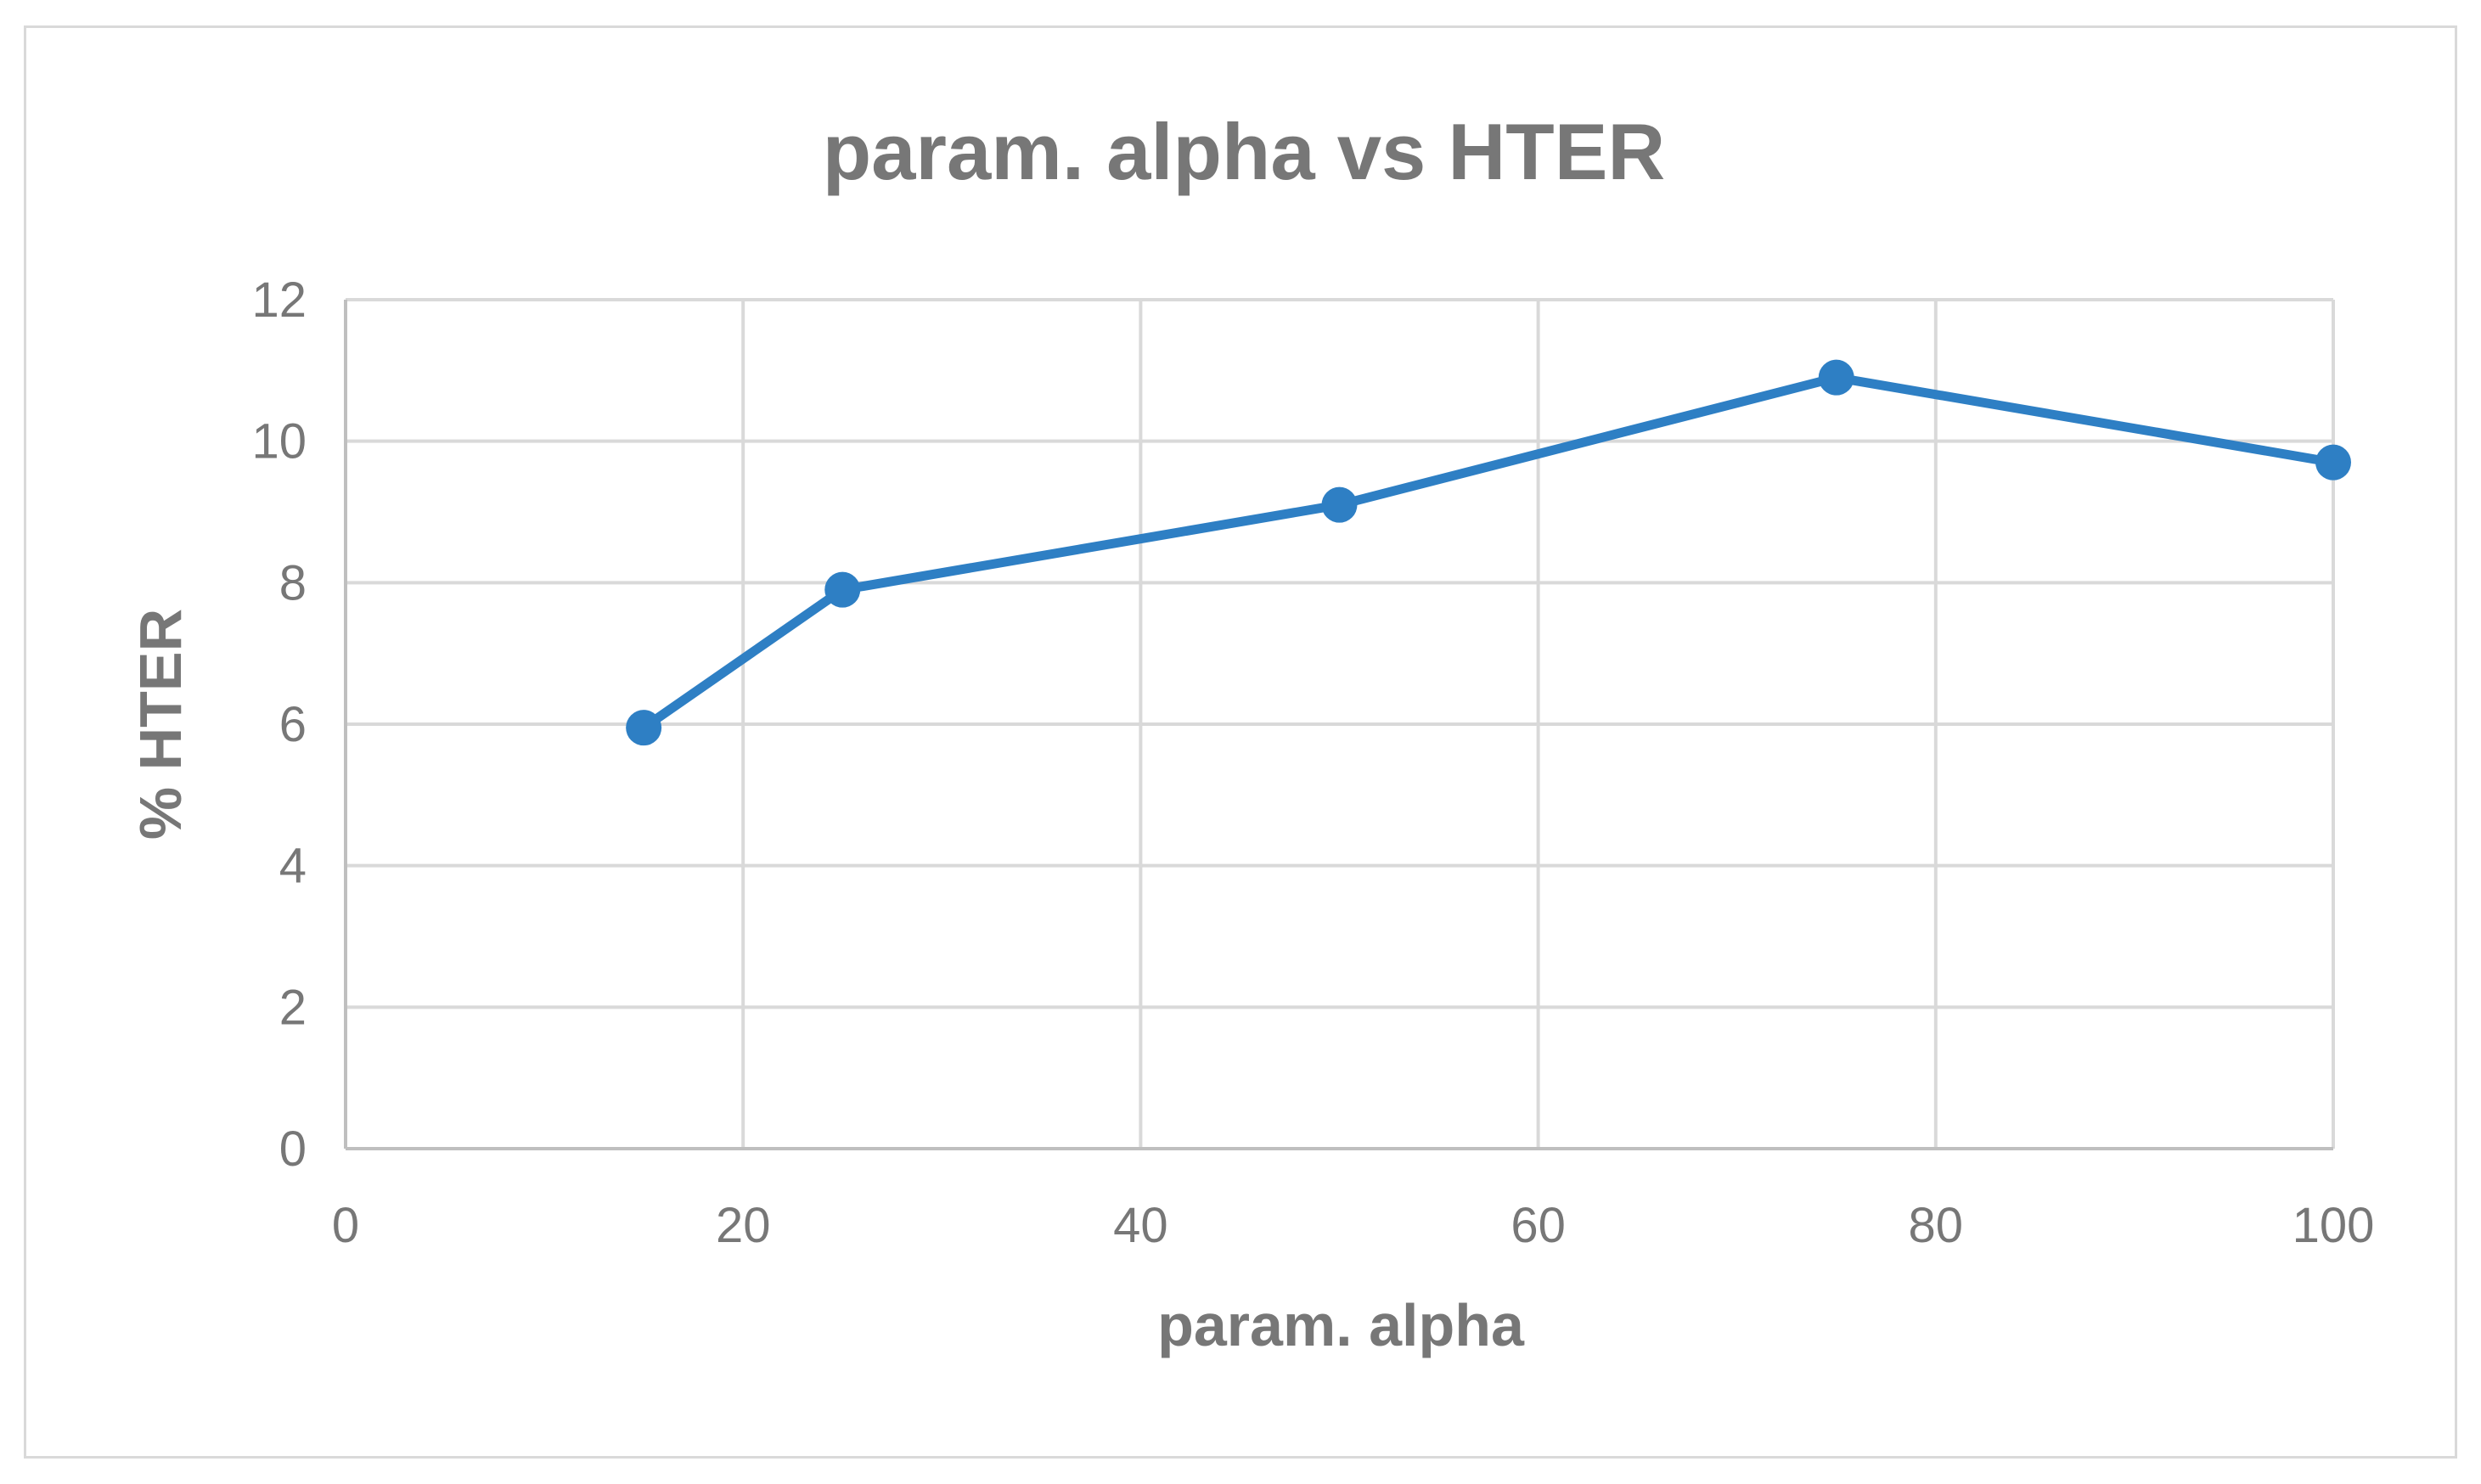 The width and height of the screenshot is (2481, 1484). I want to click on x-axis-title: param. alpha, so click(1341, 1325).